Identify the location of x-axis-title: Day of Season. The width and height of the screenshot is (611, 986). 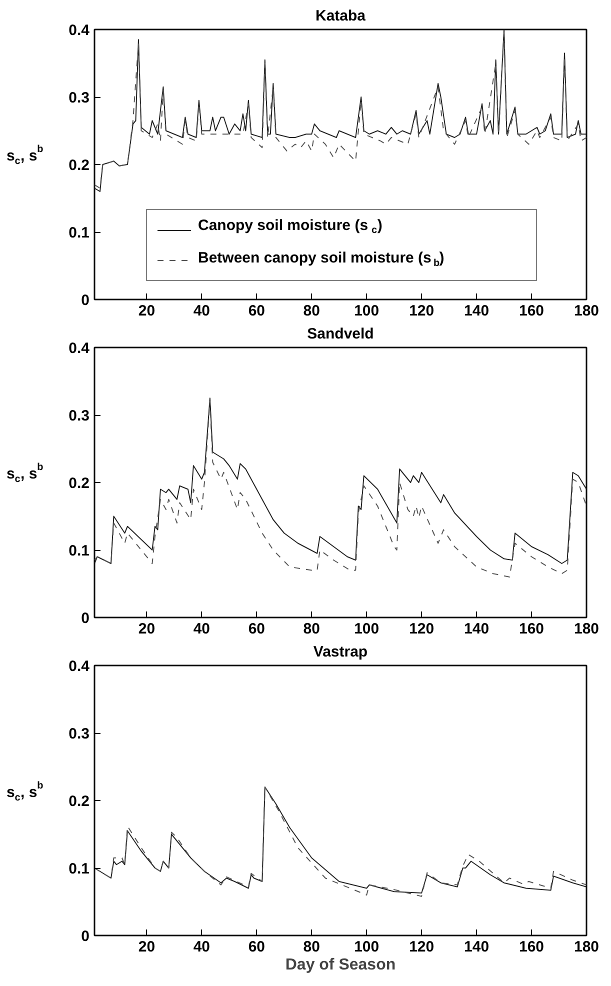
(340, 965).